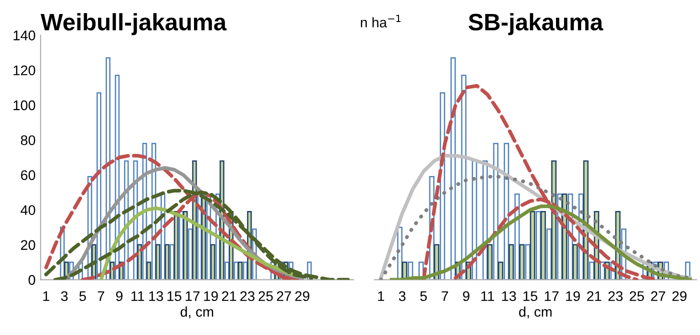 The height and width of the screenshot is (335, 700). What do you see at coordinates (28, 140) in the screenshot?
I see `y-tick-label: 80` at bounding box center [28, 140].